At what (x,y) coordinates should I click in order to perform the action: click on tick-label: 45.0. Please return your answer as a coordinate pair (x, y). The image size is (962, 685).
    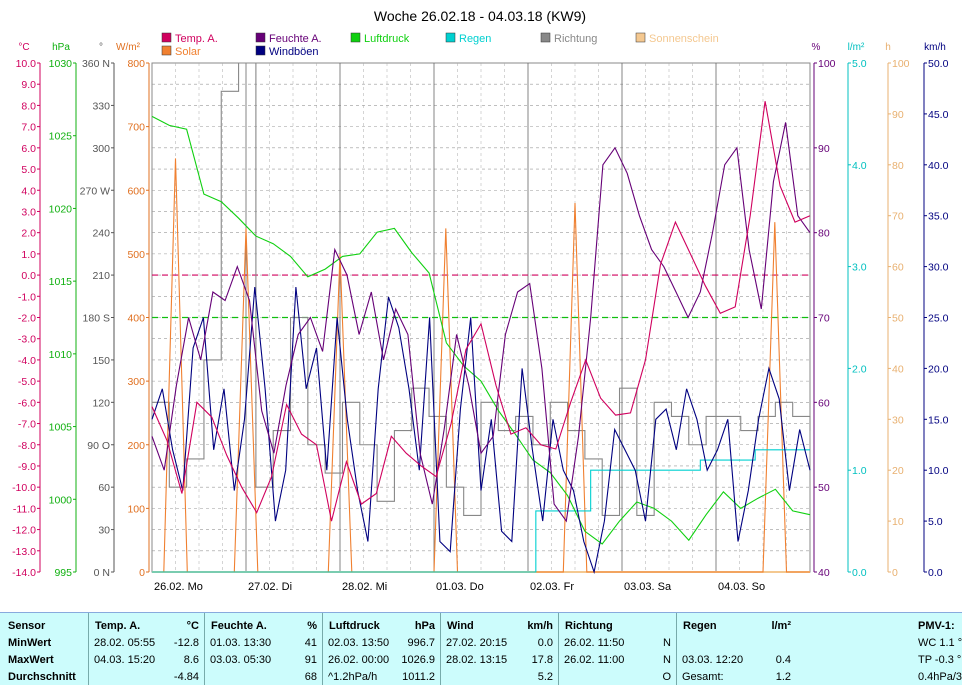
    Looking at the image, I should click on (938, 115).